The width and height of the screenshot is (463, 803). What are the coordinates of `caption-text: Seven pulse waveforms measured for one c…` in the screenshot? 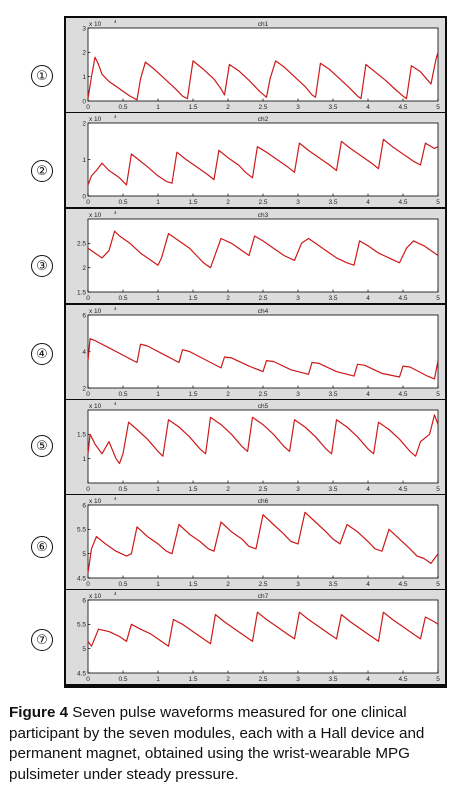 It's located at (217, 743).